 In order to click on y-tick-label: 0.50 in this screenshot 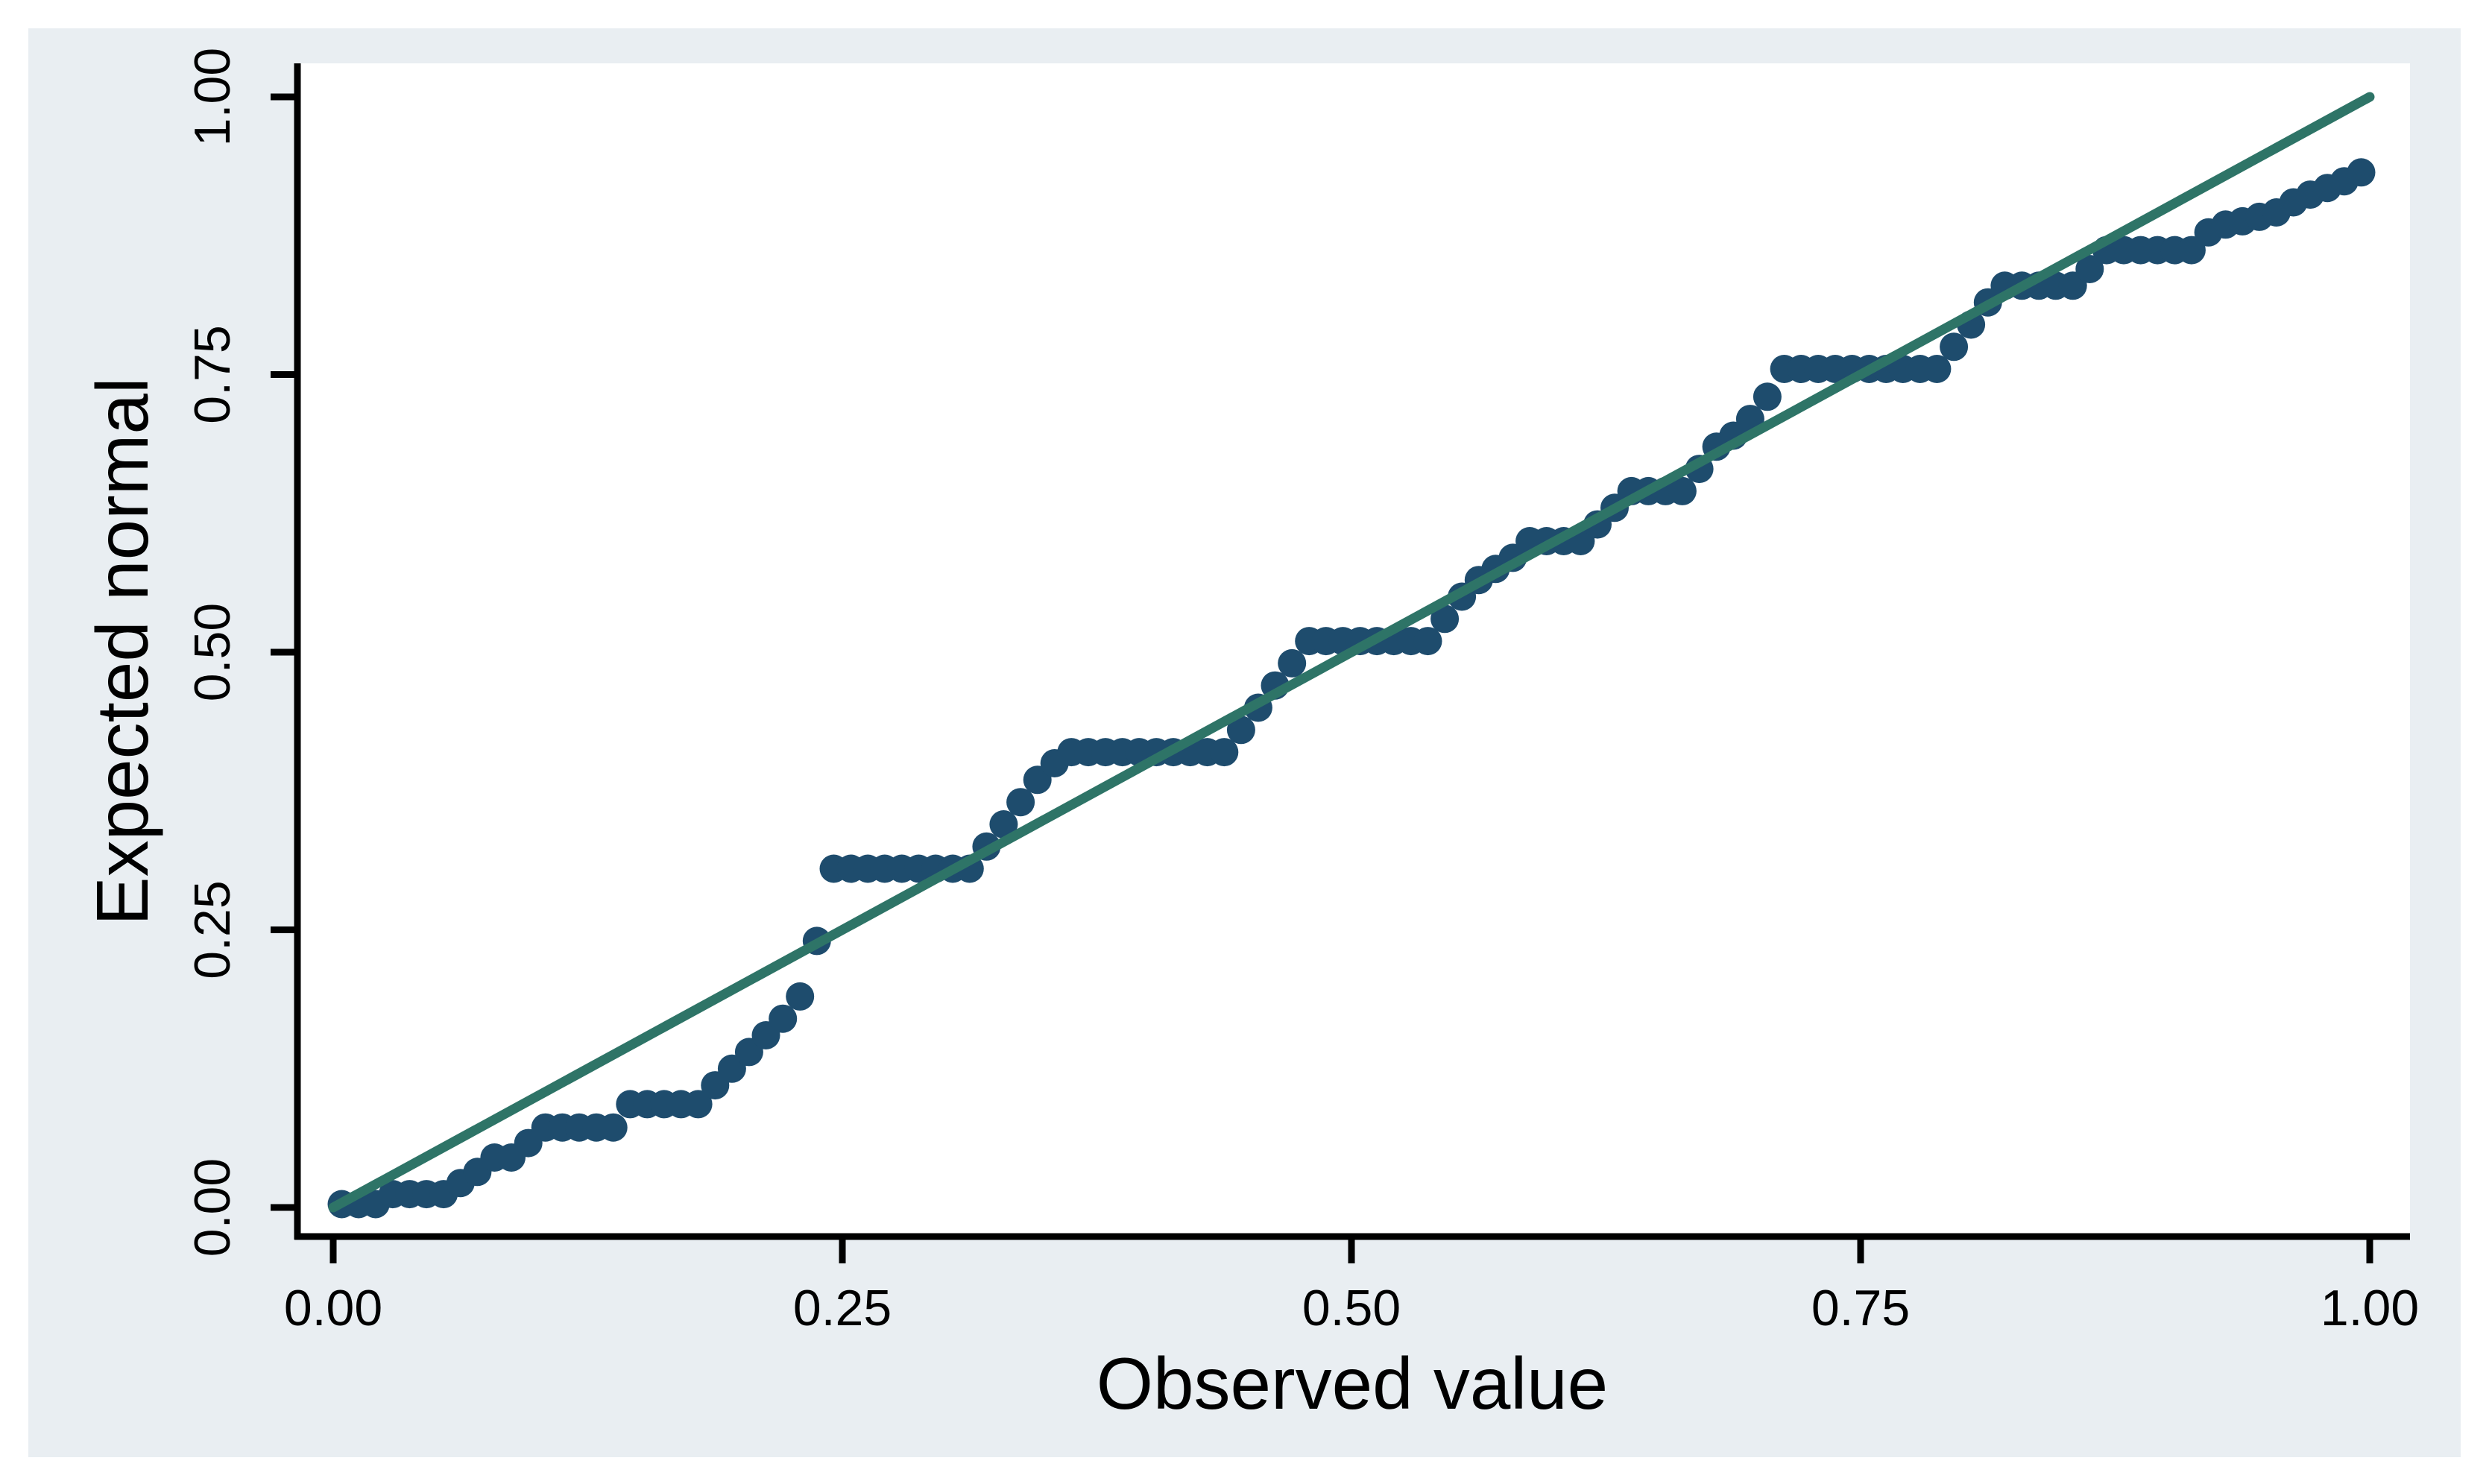, I will do `click(212, 652)`.